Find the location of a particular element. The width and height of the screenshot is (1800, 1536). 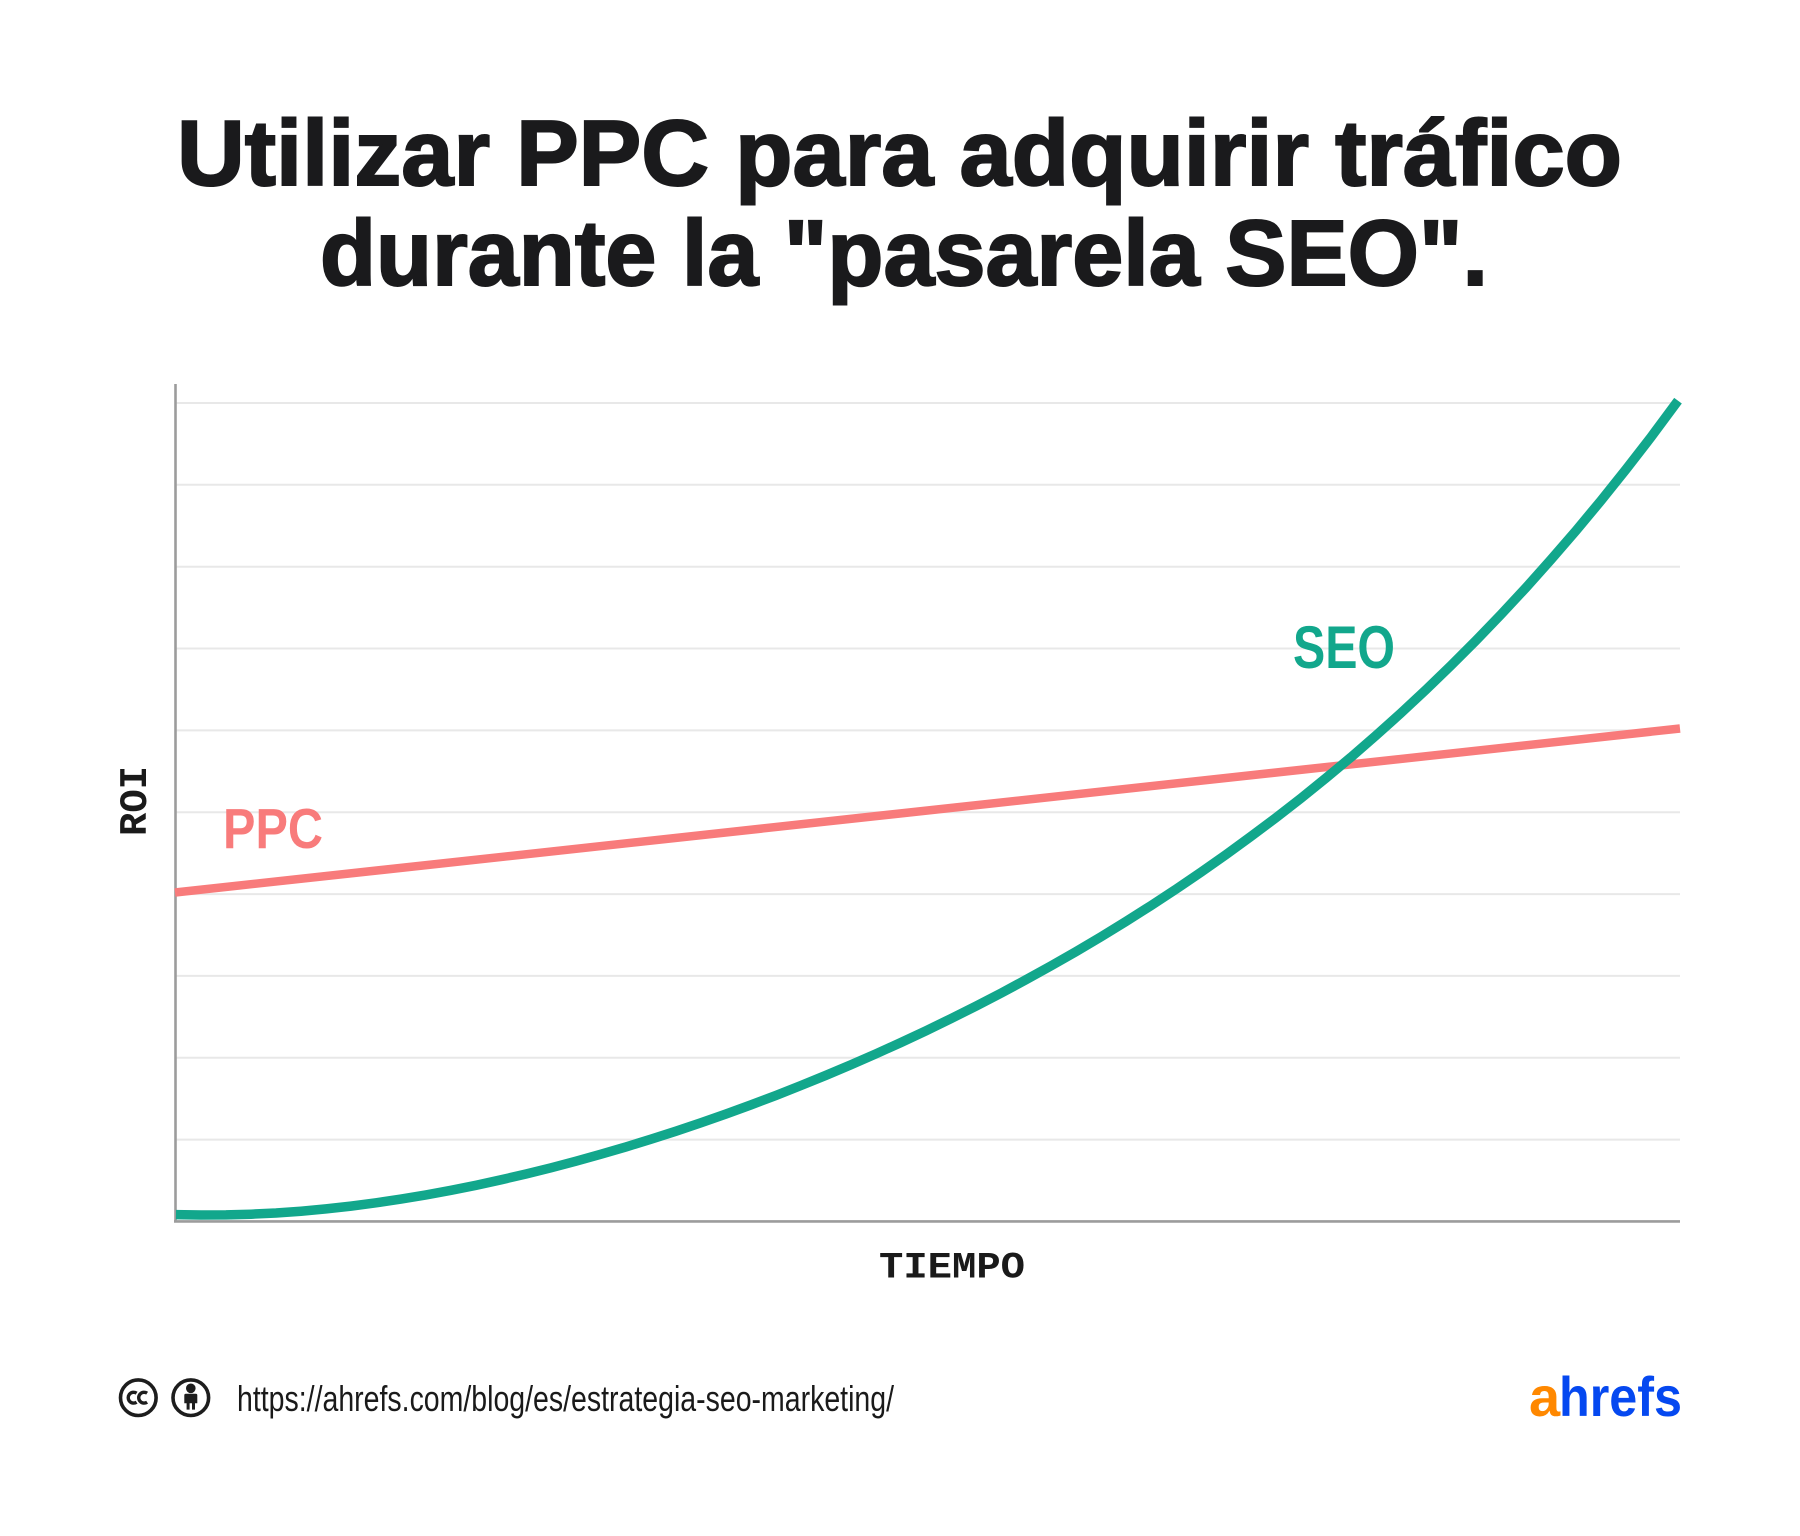

svg-text: TIEMPO is located at coordinates (952, 1269).